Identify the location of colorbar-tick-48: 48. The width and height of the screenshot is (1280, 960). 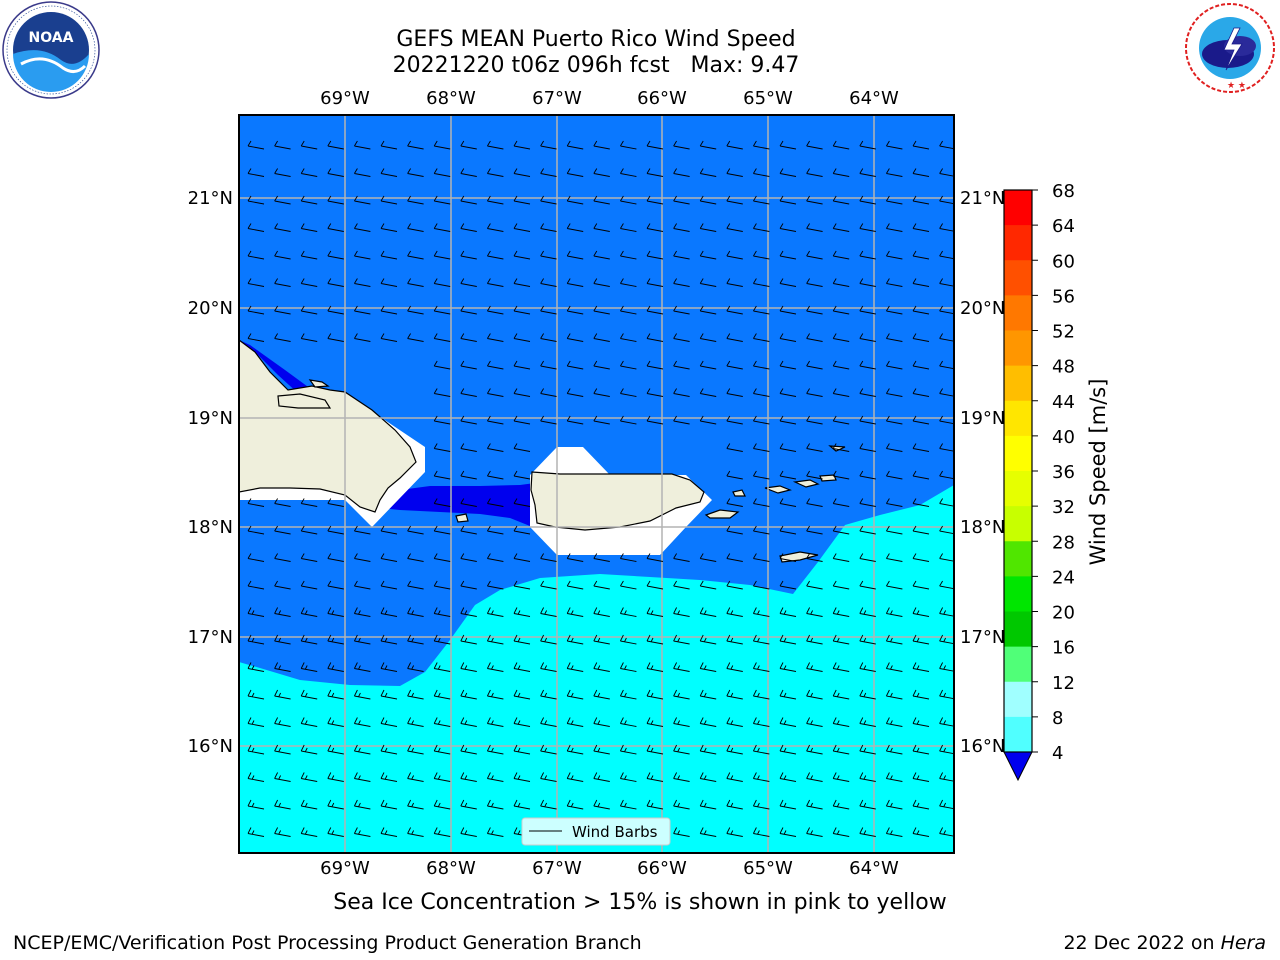
(1063, 367).